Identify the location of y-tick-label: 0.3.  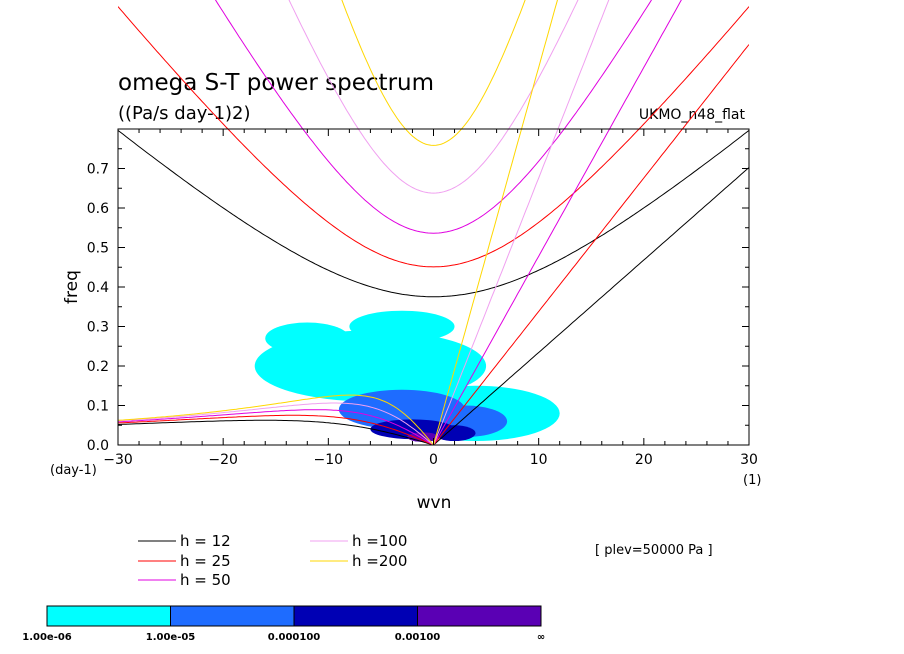
(98, 328).